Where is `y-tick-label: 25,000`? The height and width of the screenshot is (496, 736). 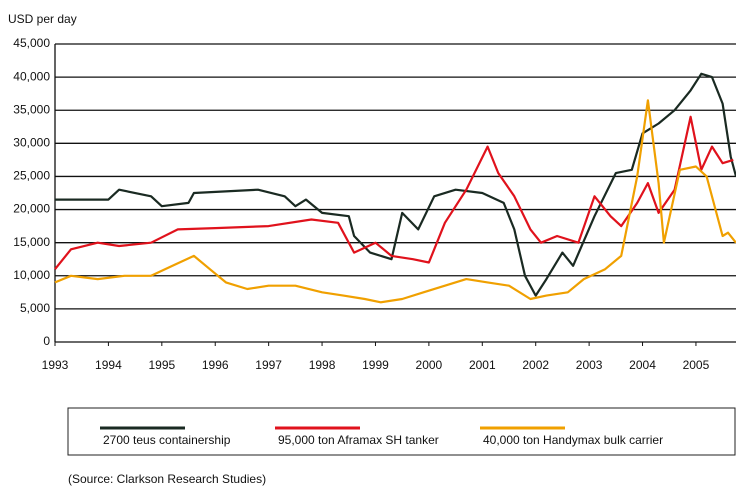
y-tick-label: 25,000 is located at coordinates (31, 176).